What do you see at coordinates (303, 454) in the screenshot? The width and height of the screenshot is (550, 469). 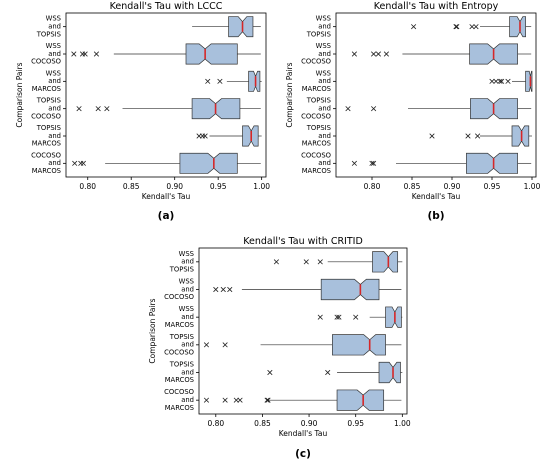 I see `panel-label: (c)` at bounding box center [303, 454].